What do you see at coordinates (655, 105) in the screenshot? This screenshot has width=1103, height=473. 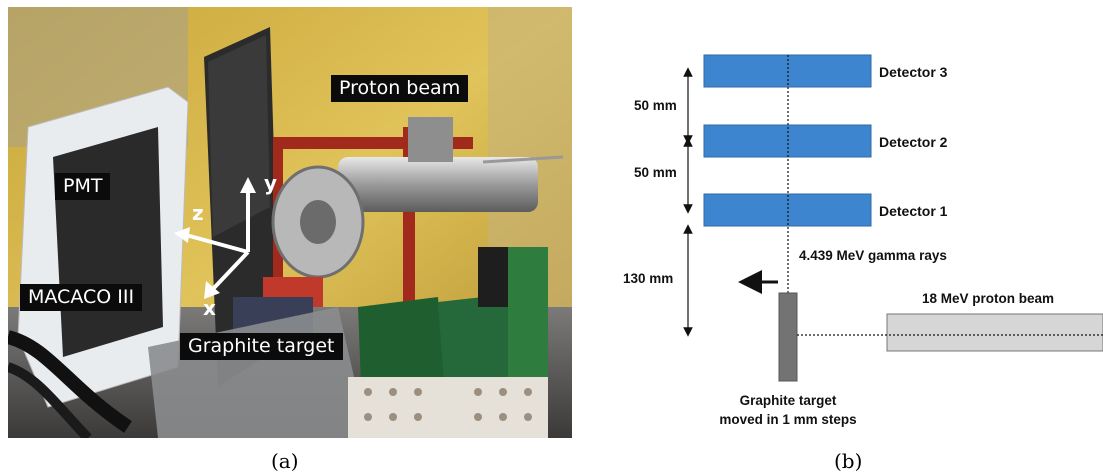 I see `distance-label-1: 50 mm` at bounding box center [655, 105].